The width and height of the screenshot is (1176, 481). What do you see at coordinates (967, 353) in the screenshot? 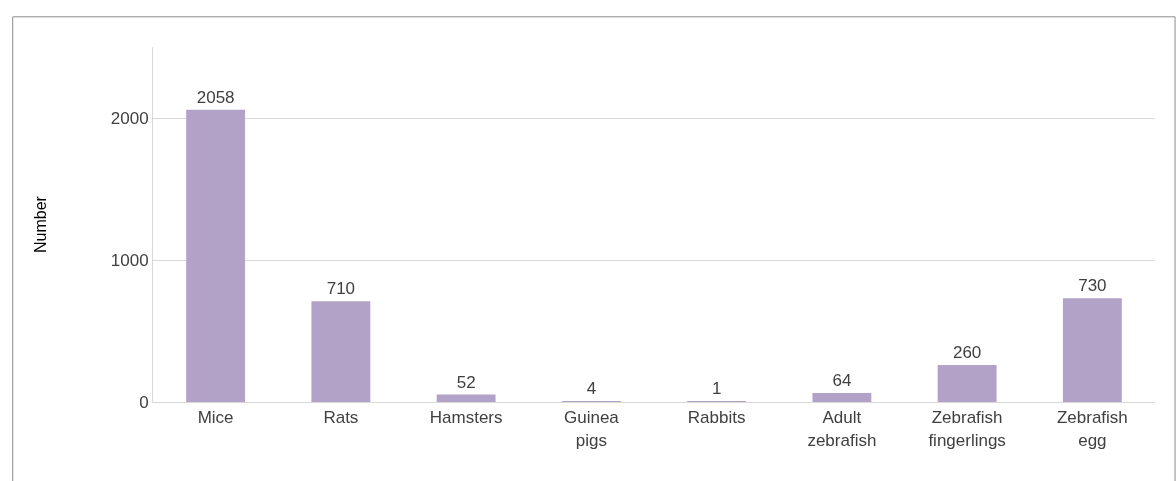
I see `data-label: 260` at bounding box center [967, 353].